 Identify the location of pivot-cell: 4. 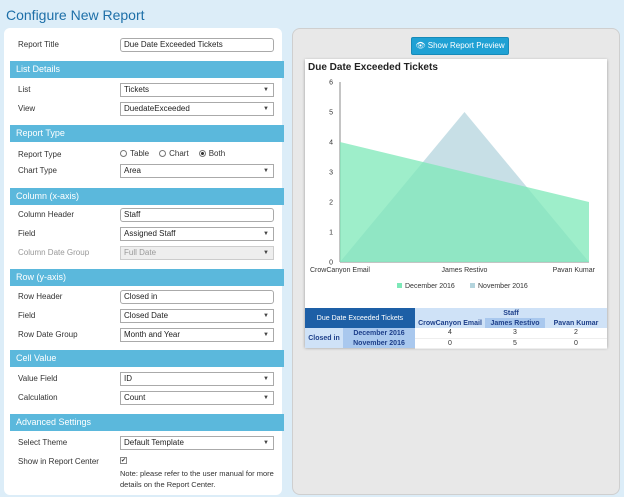
(450, 333).